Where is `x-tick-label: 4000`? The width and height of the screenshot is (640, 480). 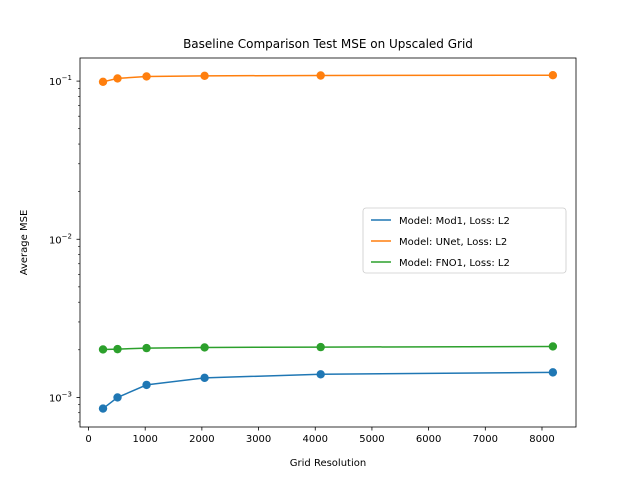
x-tick-label: 4000 is located at coordinates (315, 439).